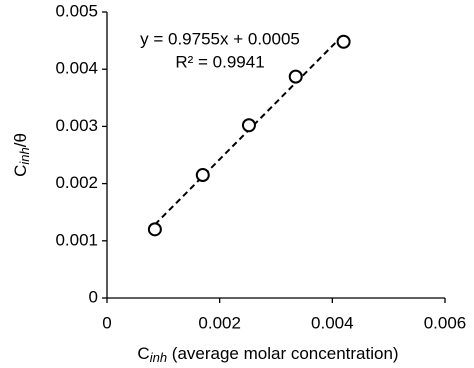 The width and height of the screenshot is (474, 368). I want to click on y-axis-label: Cinh/θ, so click(21, 155).